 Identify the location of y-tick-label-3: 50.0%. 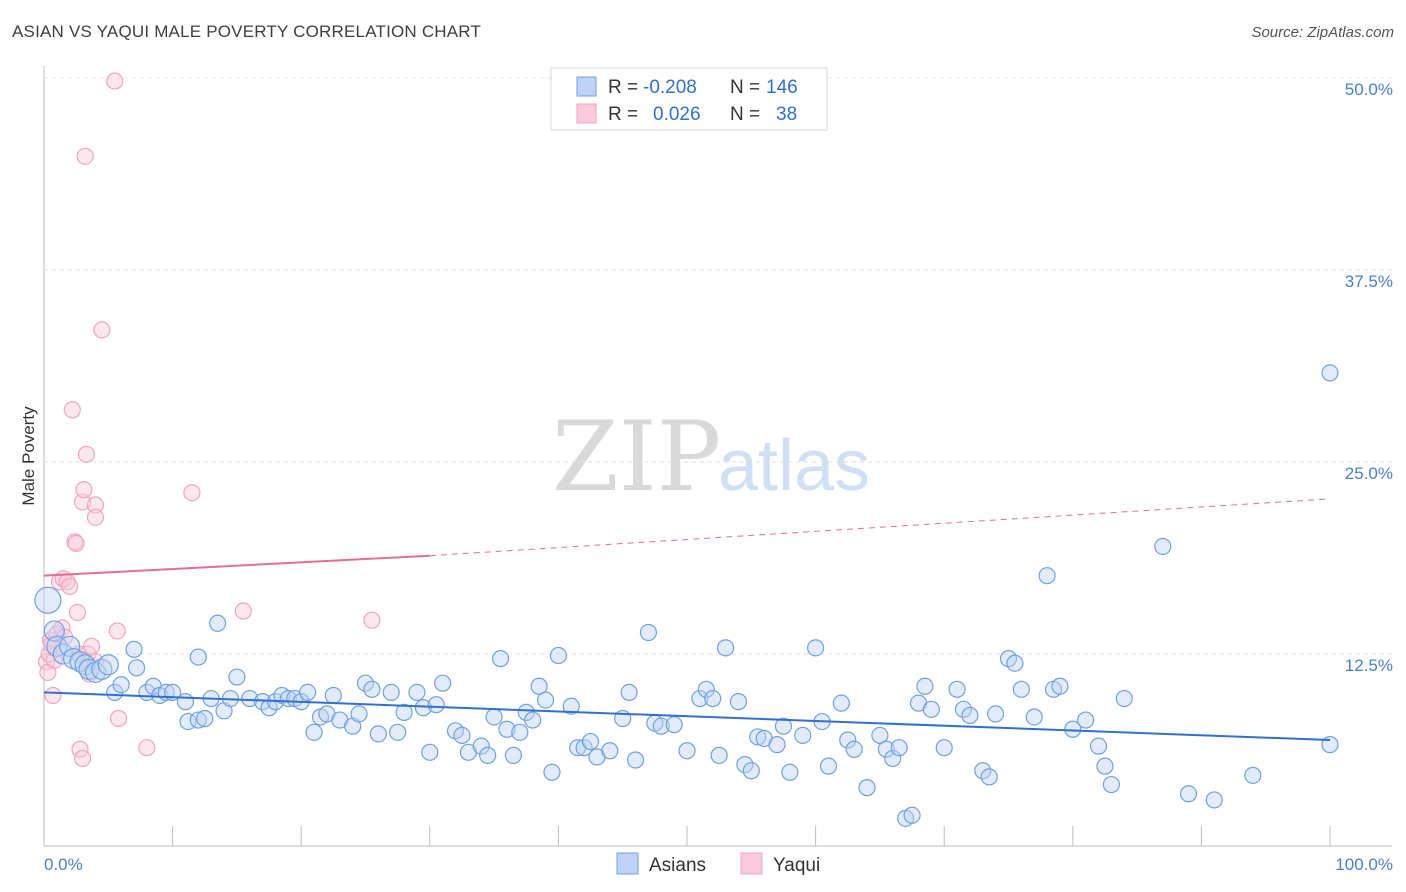
(1369, 89).